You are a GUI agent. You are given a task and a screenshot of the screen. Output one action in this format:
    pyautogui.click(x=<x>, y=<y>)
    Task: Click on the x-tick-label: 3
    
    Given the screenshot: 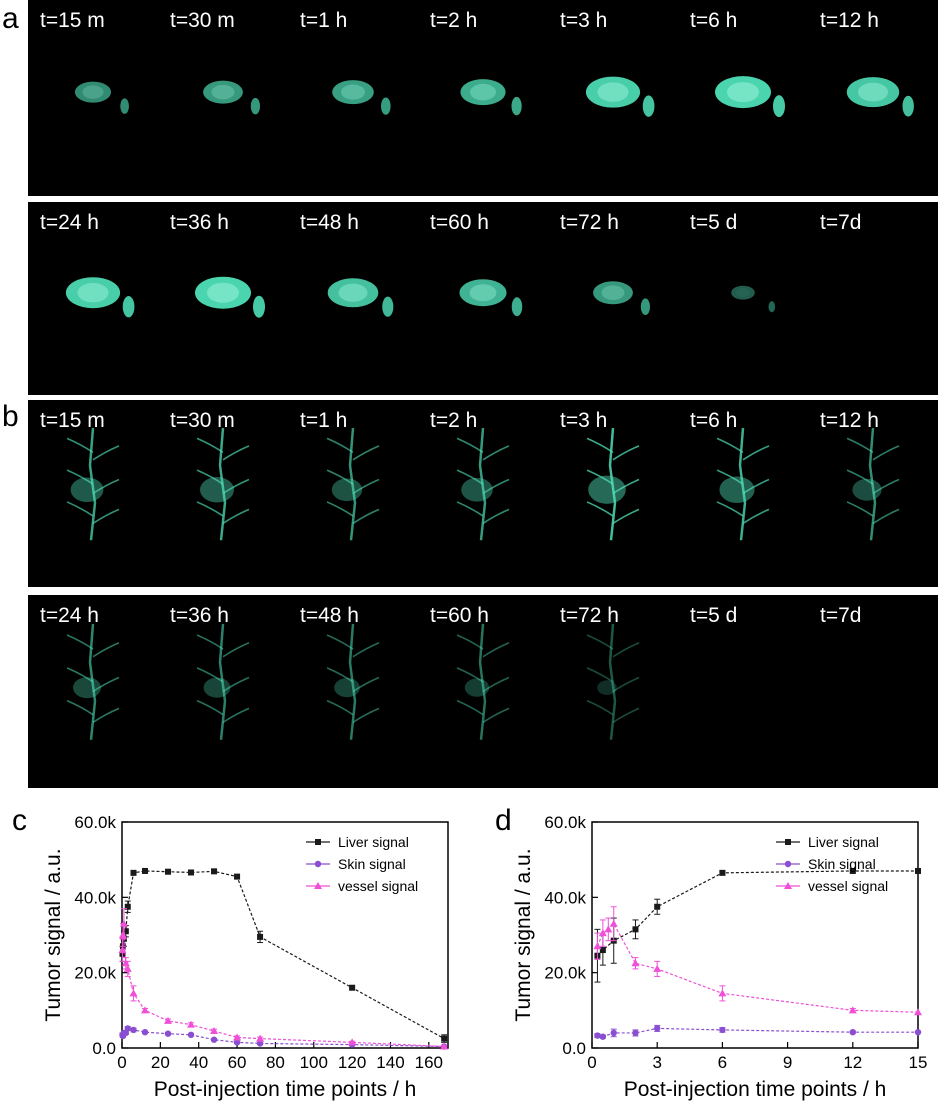 What is the action you would take?
    pyautogui.click(x=656, y=1062)
    